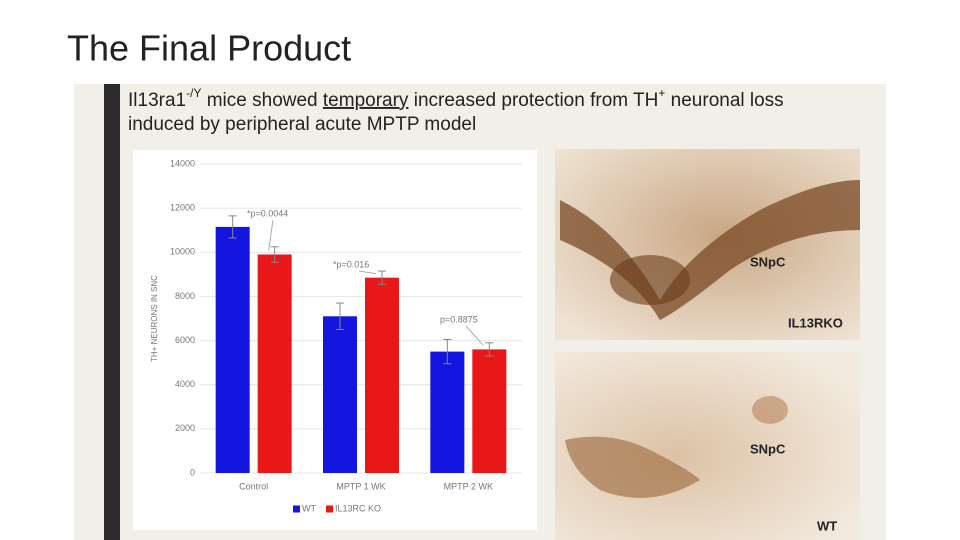  Describe the element at coordinates (185, 296) in the screenshot. I see `y-tick-label: 8000` at that location.